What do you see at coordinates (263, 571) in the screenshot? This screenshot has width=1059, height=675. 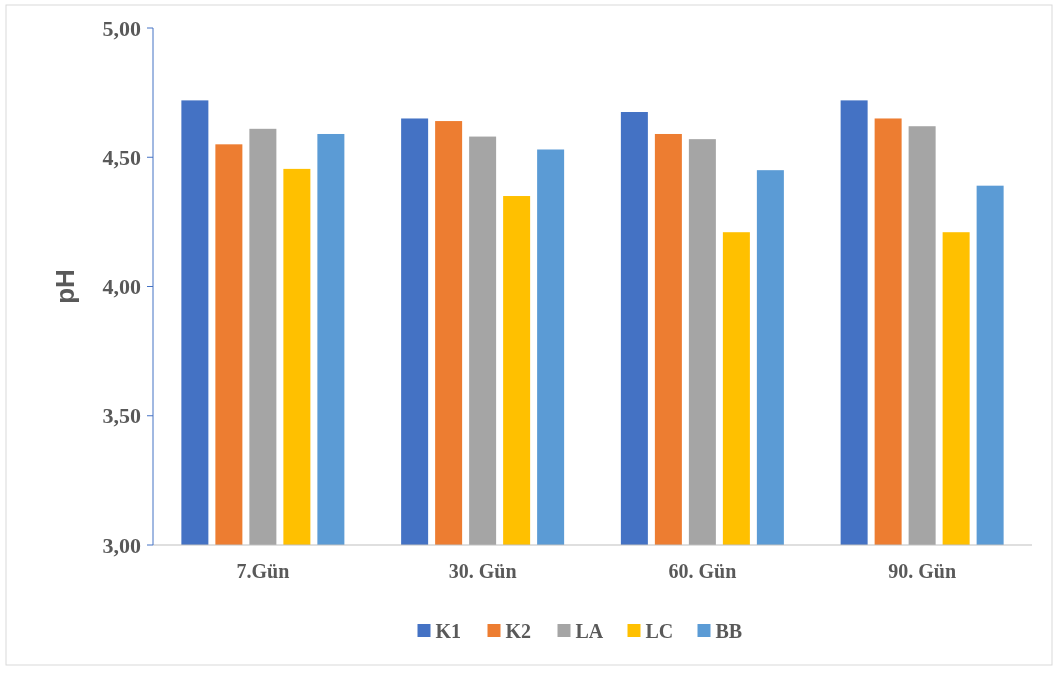 I see `x-tick-label: 7.Gün` at bounding box center [263, 571].